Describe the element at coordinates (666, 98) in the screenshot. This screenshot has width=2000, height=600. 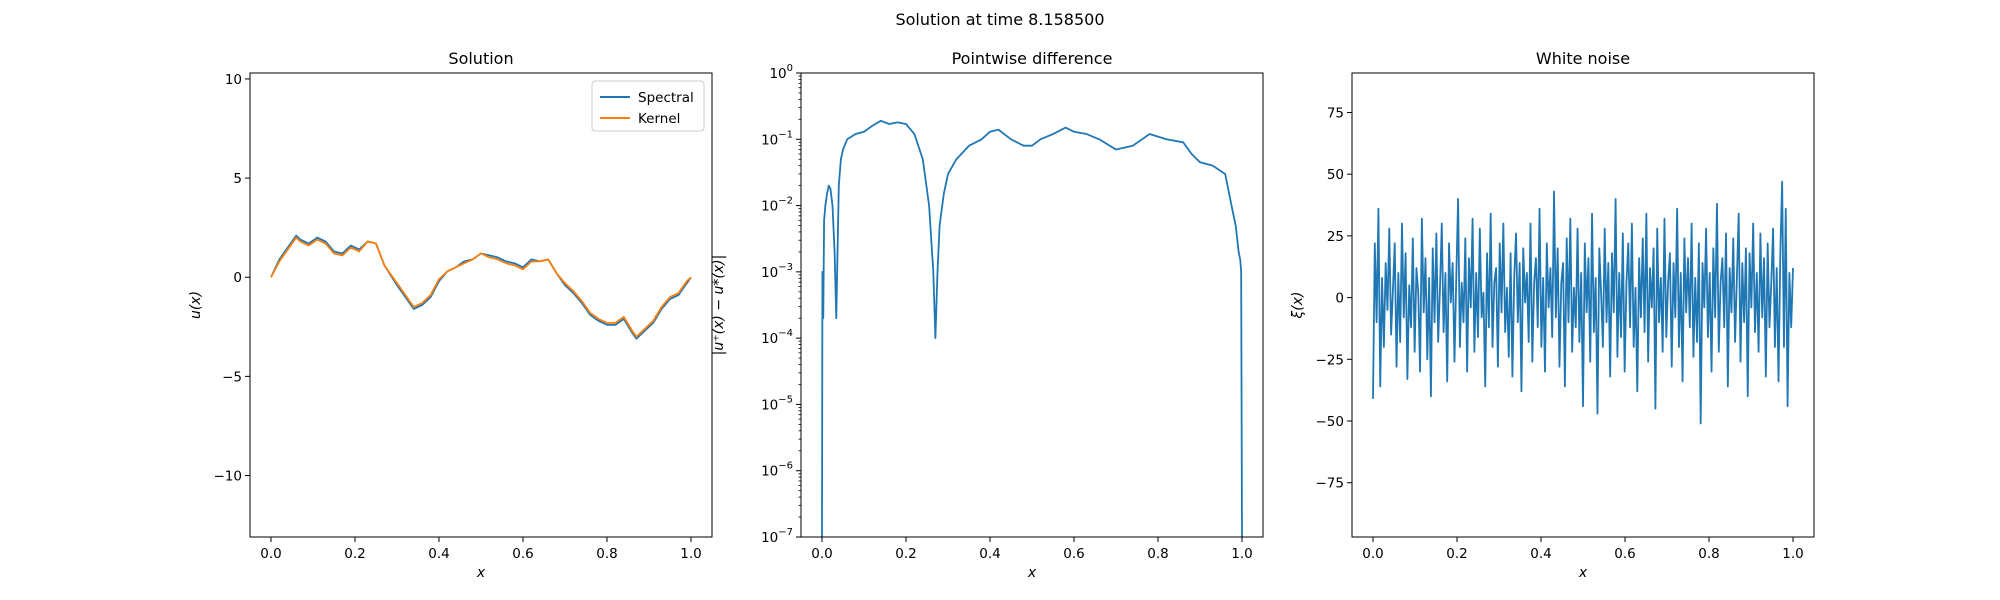
I see `legend-label: Spectral` at that location.